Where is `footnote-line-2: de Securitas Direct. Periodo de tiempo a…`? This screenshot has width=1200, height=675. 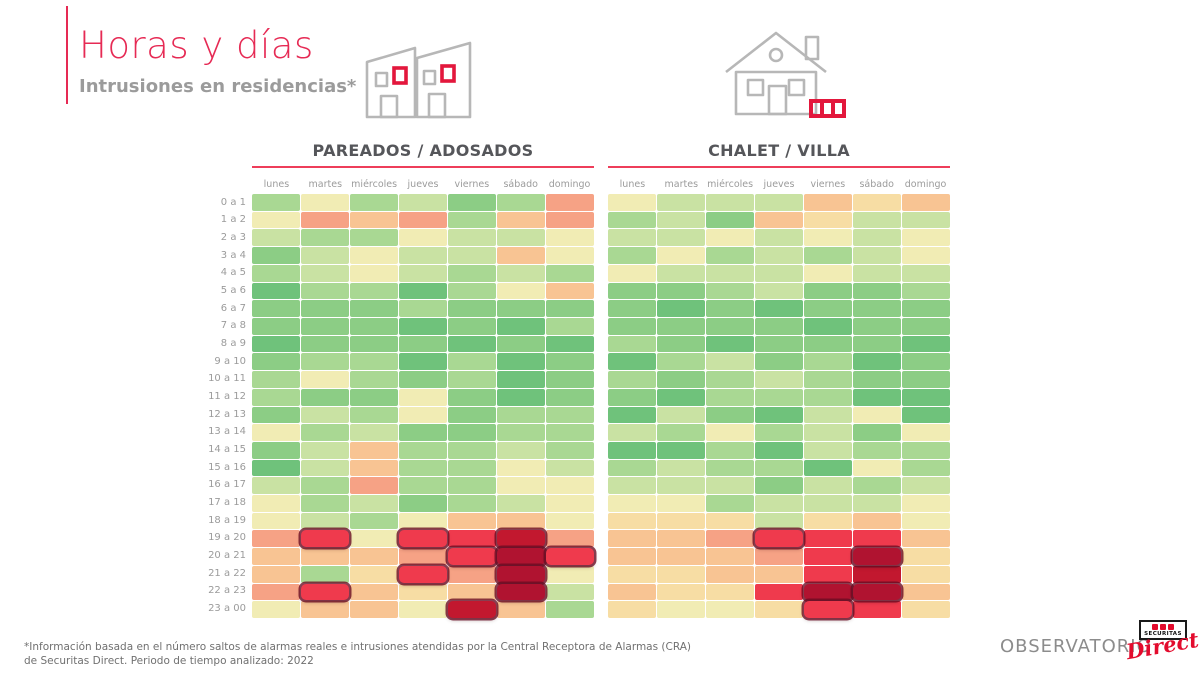 footnote-line-2: de Securitas Direct. Periodo de tiempo a… is located at coordinates (169, 661).